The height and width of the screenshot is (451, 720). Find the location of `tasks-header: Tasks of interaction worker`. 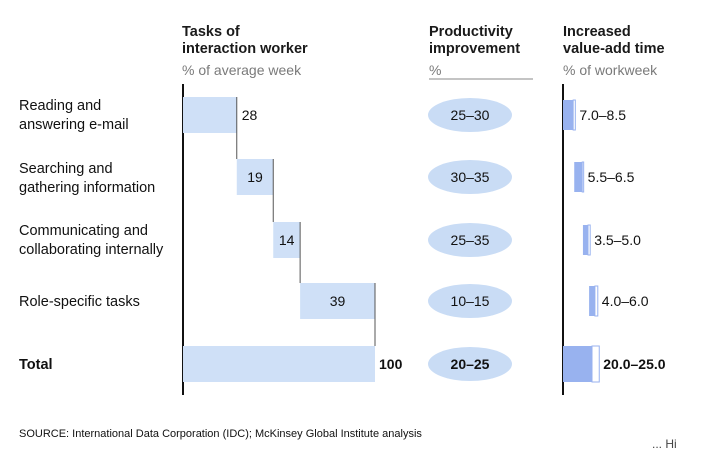

tasks-header: Tasks of interaction worker is located at coordinates (245, 41).